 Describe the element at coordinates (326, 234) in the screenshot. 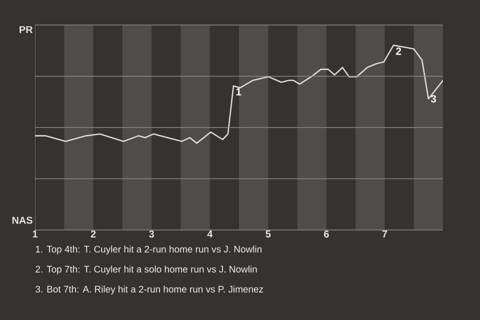

I see `x-tick-label: 6` at that location.